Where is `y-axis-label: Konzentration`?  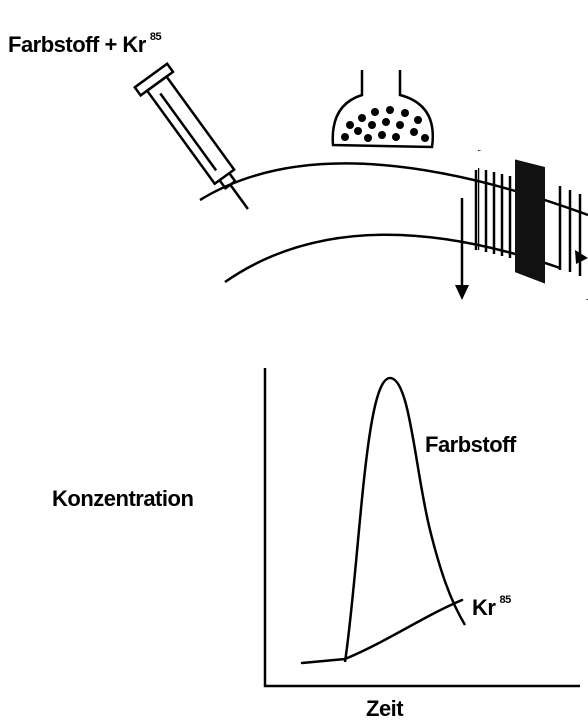
y-axis-label: Konzentration is located at coordinates (122, 498).